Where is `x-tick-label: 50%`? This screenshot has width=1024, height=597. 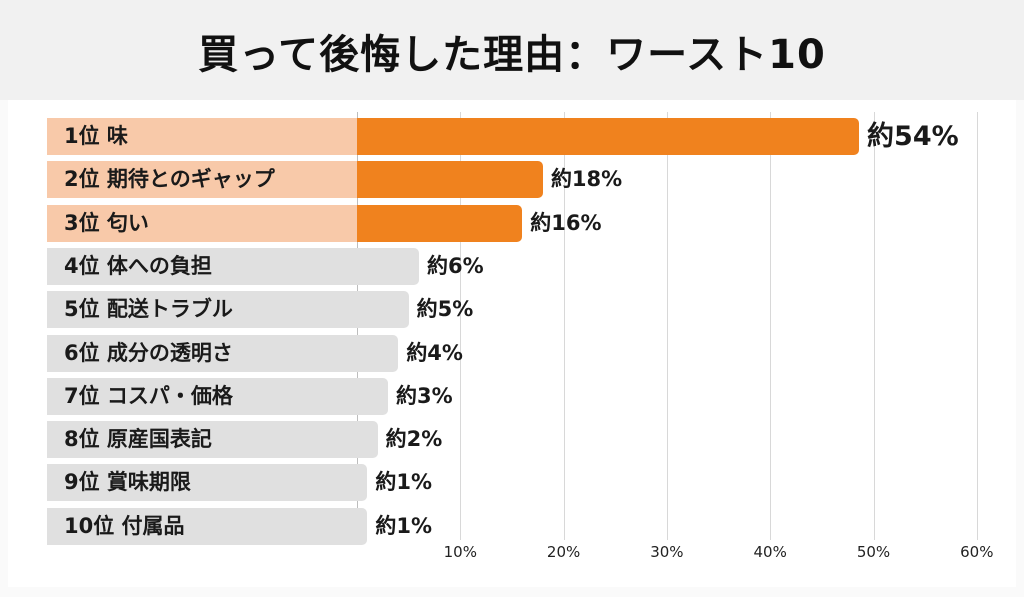 x-tick-label: 50% is located at coordinates (873, 552).